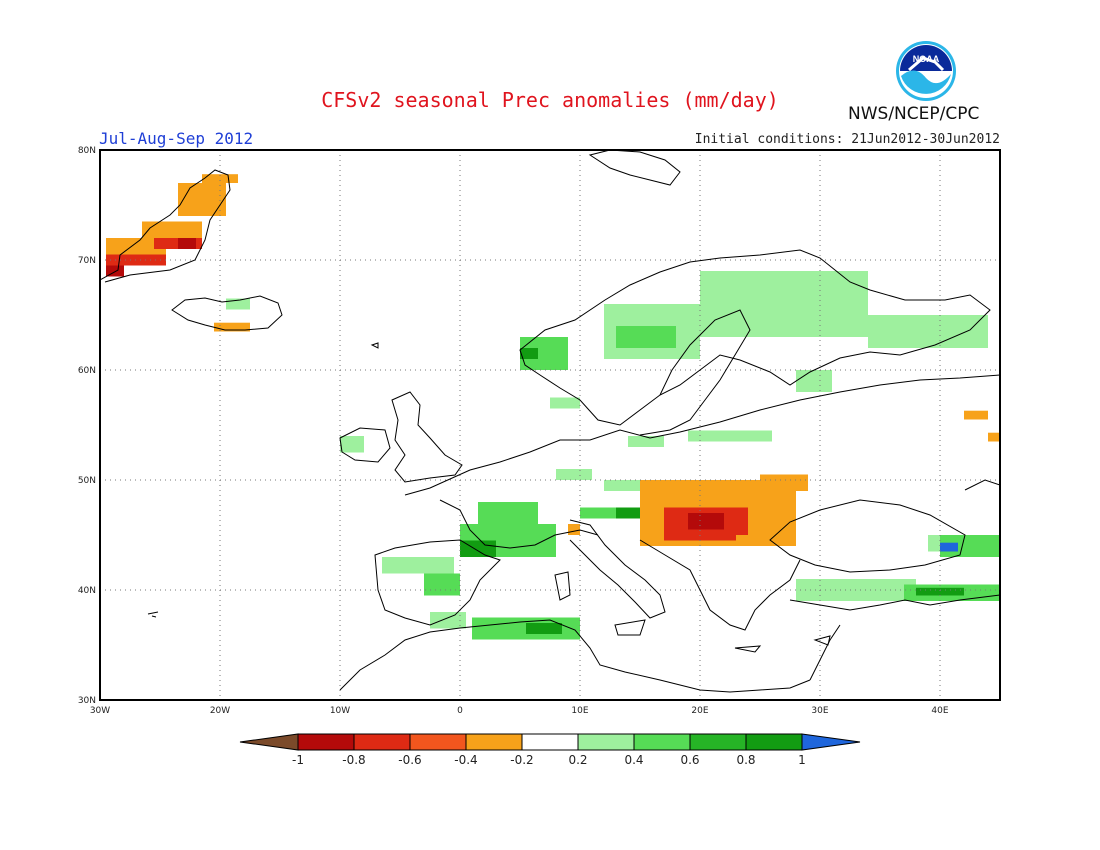 The height and width of the screenshot is (850, 1100). I want to click on lat-tick-label: 80N, so click(87, 151).